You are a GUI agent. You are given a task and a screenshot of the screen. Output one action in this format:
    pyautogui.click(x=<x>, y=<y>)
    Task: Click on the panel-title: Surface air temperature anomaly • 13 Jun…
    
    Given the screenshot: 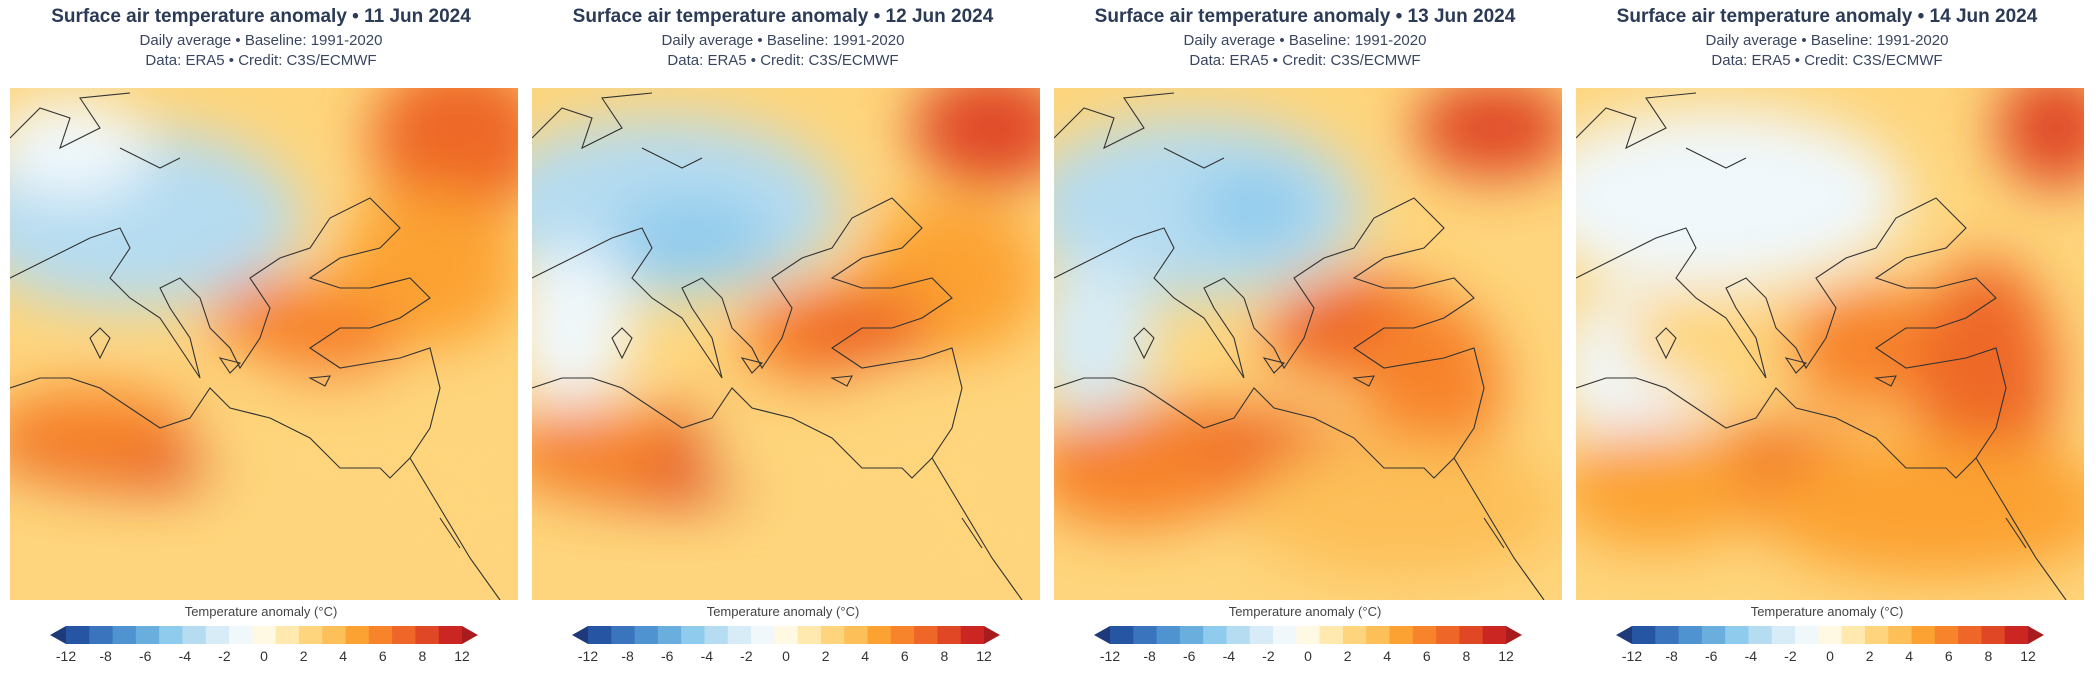 What is the action you would take?
    pyautogui.click(x=1305, y=16)
    